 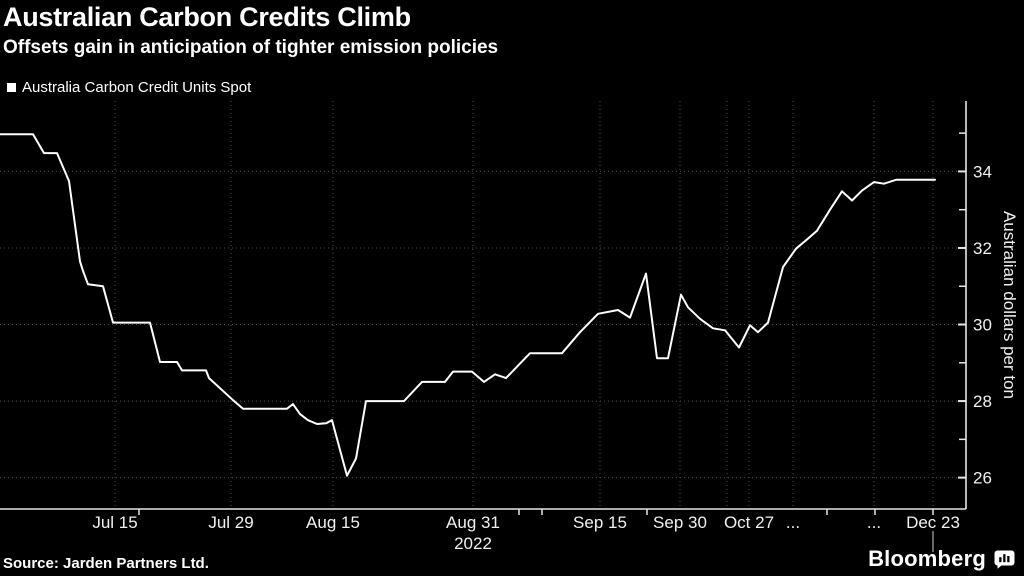 I want to click on y-tick-label: 34, so click(x=982, y=171).